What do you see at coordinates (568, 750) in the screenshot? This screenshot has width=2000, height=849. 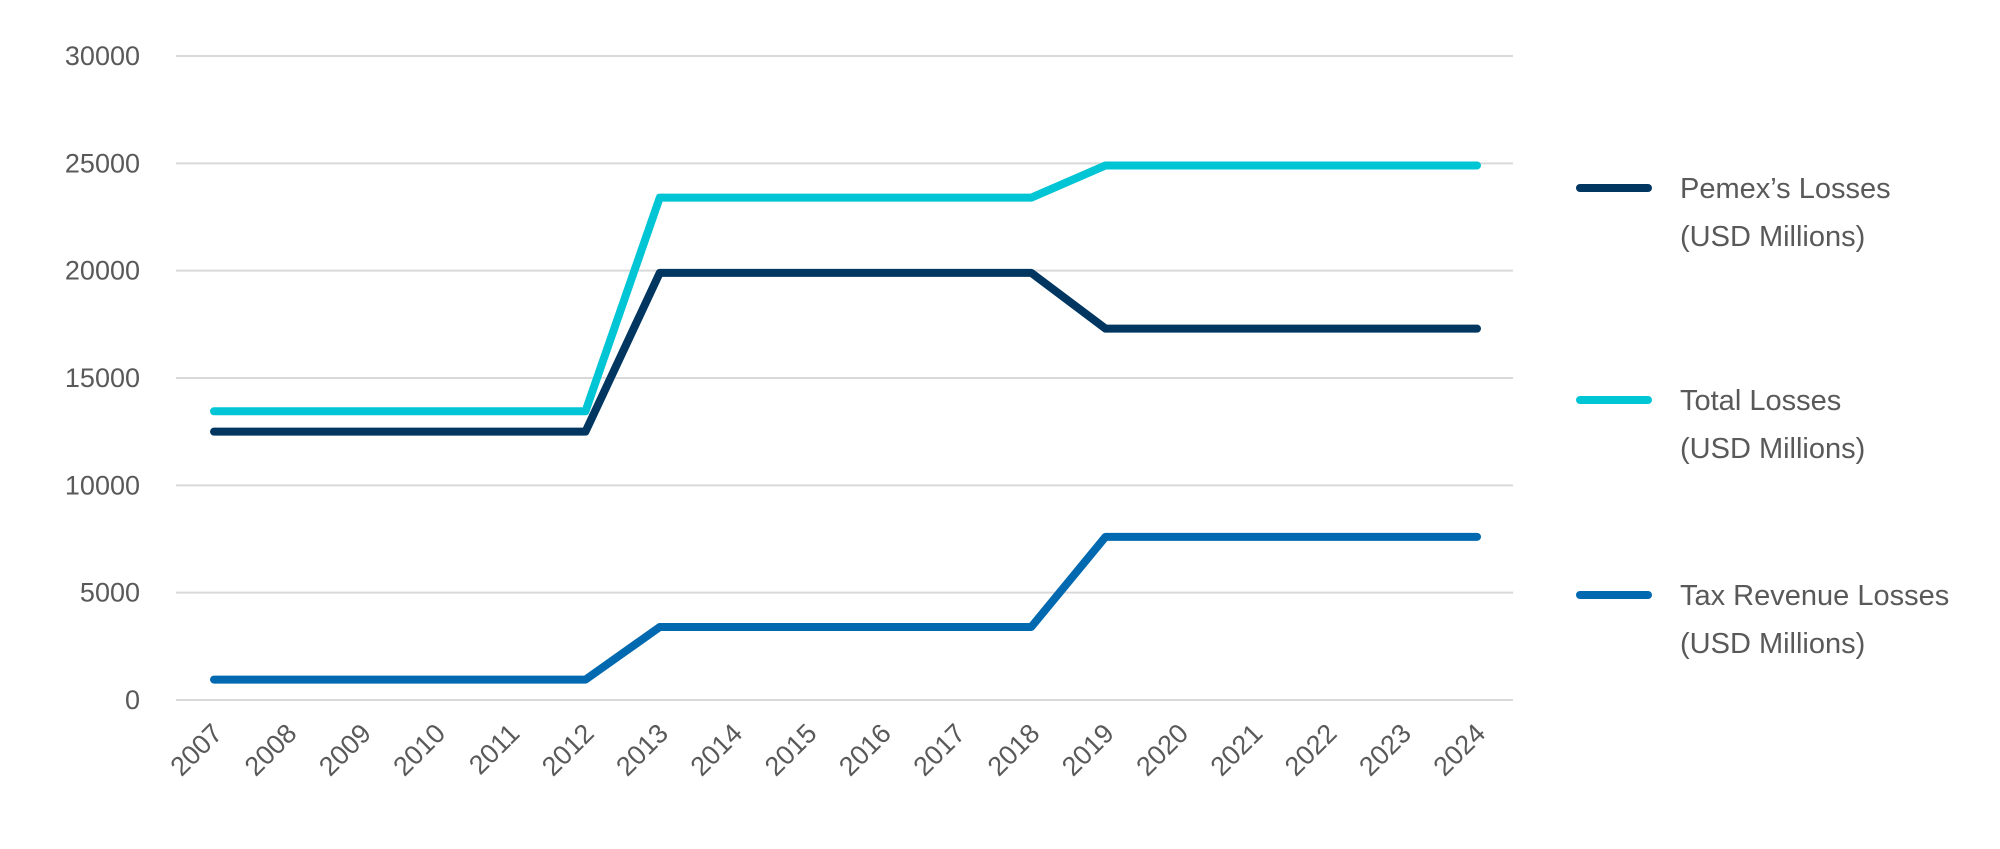 I see `x-tick-label: 2012` at bounding box center [568, 750].